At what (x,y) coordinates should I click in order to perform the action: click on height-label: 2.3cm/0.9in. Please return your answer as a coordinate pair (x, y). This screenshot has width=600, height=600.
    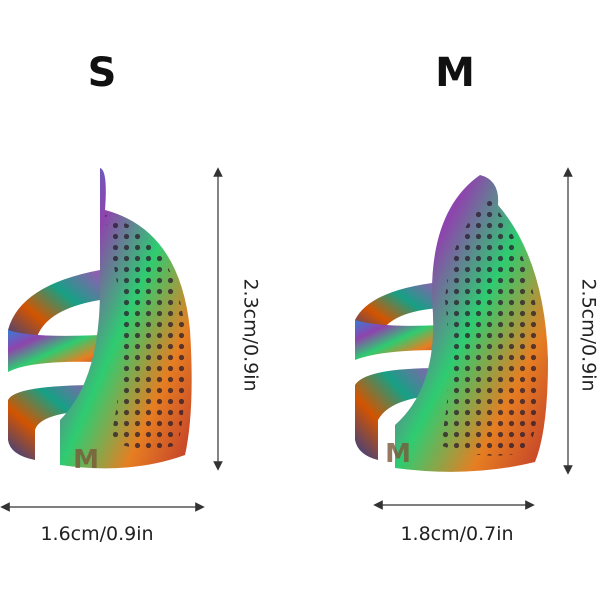
    Looking at the image, I should click on (251, 334).